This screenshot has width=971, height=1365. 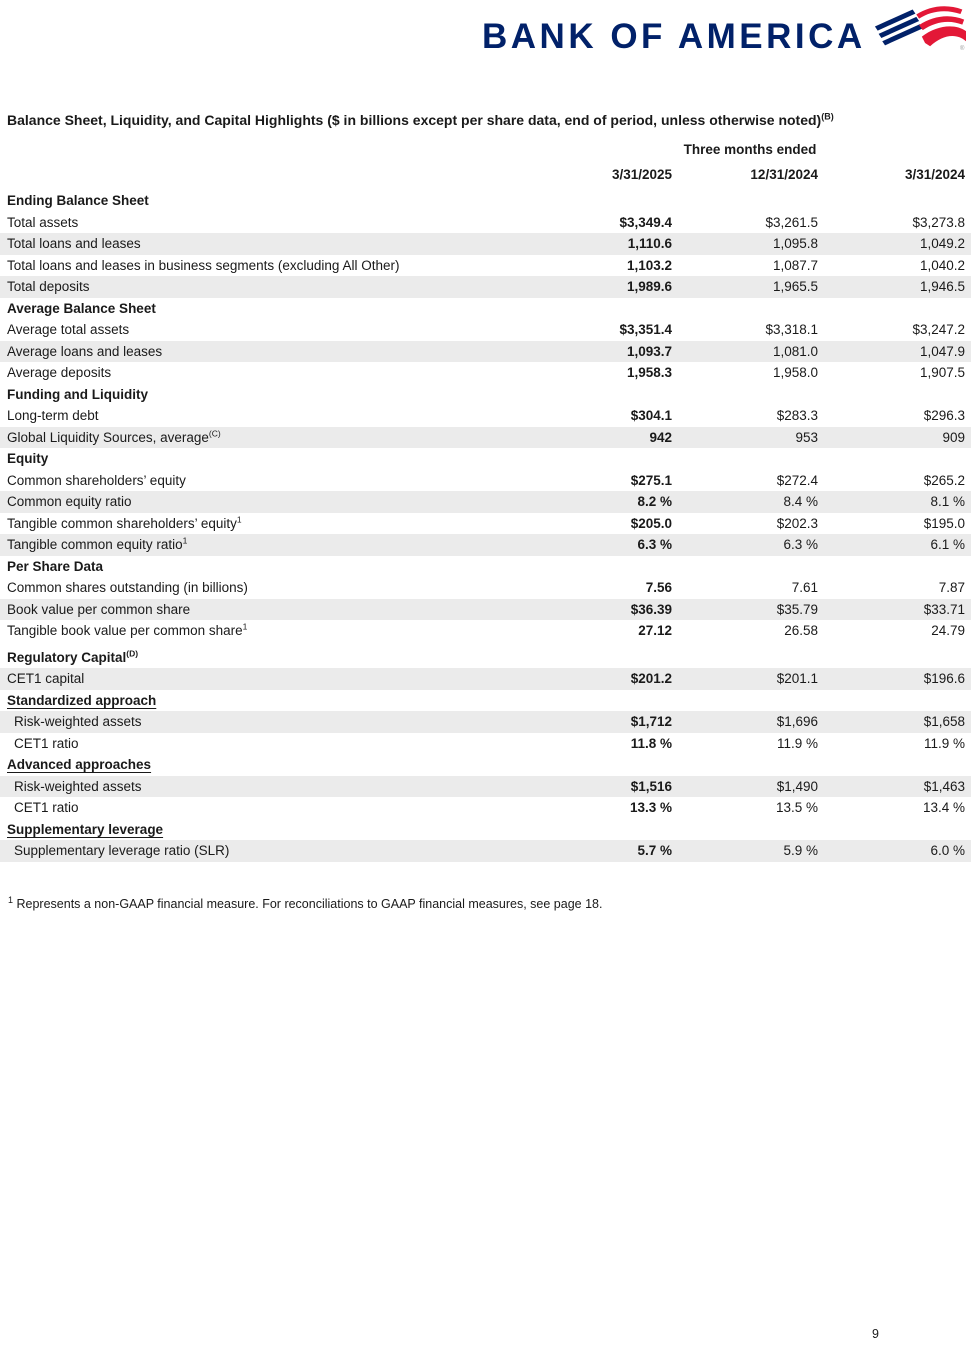 What do you see at coordinates (85, 829) in the screenshot?
I see `row-label: Supplementary leverage` at bounding box center [85, 829].